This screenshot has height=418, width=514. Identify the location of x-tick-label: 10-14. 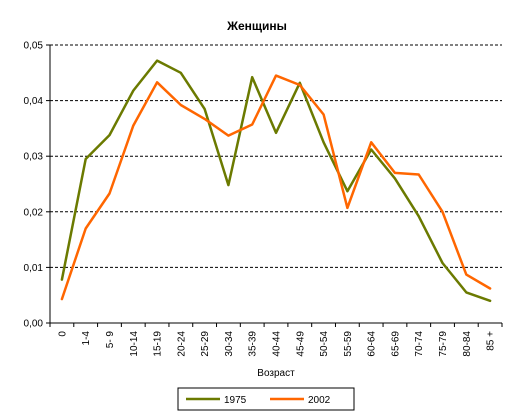
(134, 344).